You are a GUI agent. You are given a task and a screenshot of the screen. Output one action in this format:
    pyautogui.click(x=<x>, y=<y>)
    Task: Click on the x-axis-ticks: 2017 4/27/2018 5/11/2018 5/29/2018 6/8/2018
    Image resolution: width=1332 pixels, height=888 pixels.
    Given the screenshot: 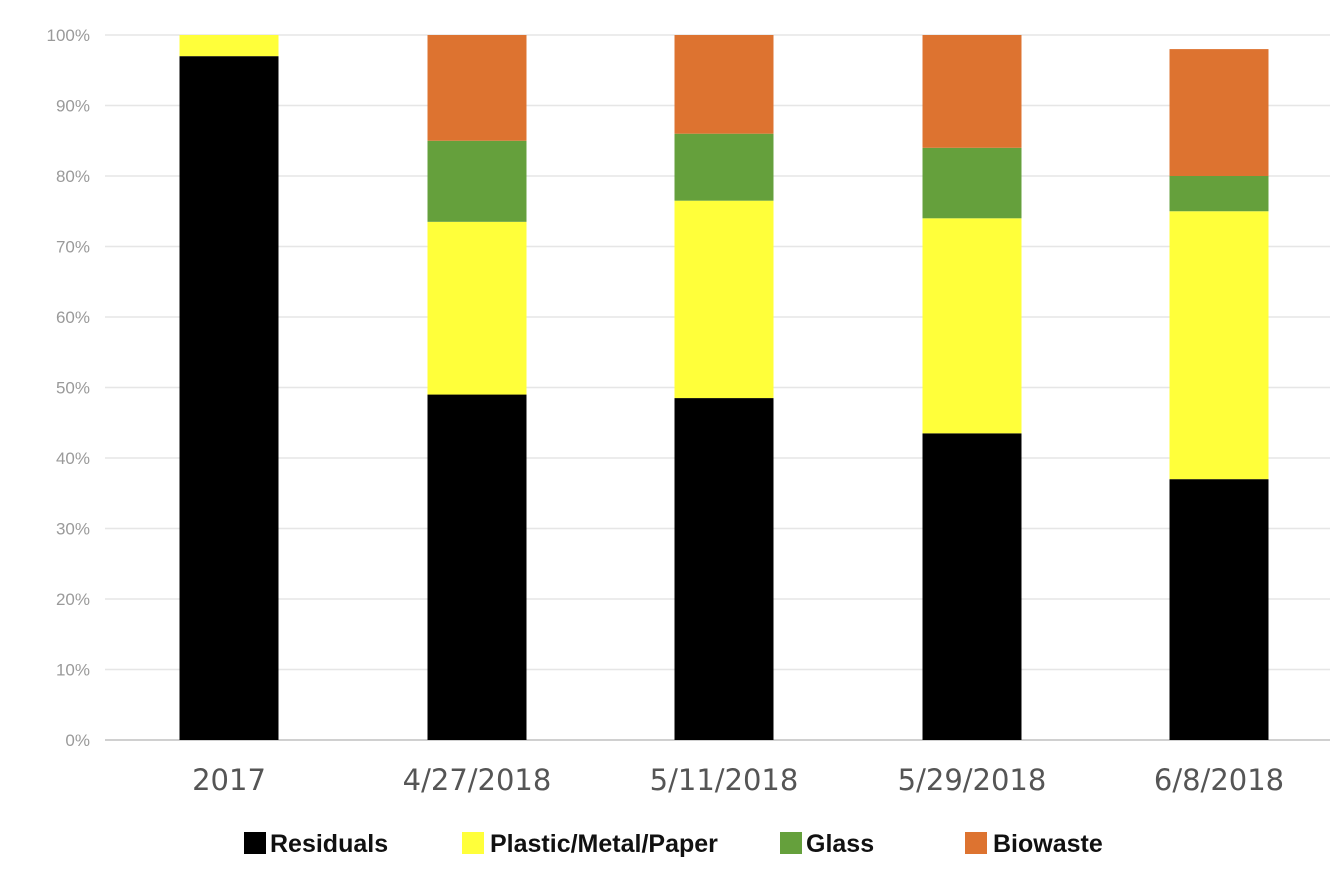 What is the action you would take?
    pyautogui.click(x=738, y=780)
    